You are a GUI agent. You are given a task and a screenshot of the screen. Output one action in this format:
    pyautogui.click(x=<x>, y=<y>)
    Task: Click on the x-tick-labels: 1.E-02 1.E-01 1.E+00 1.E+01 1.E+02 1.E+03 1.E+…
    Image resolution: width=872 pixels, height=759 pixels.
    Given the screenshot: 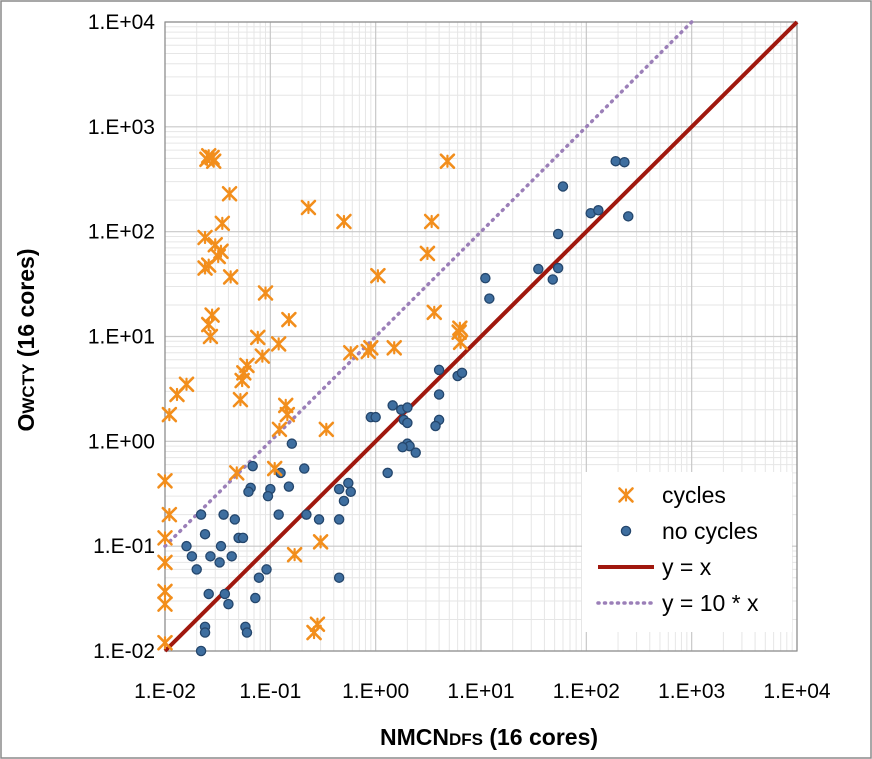 What is the action you would take?
    pyautogui.click(x=482, y=691)
    